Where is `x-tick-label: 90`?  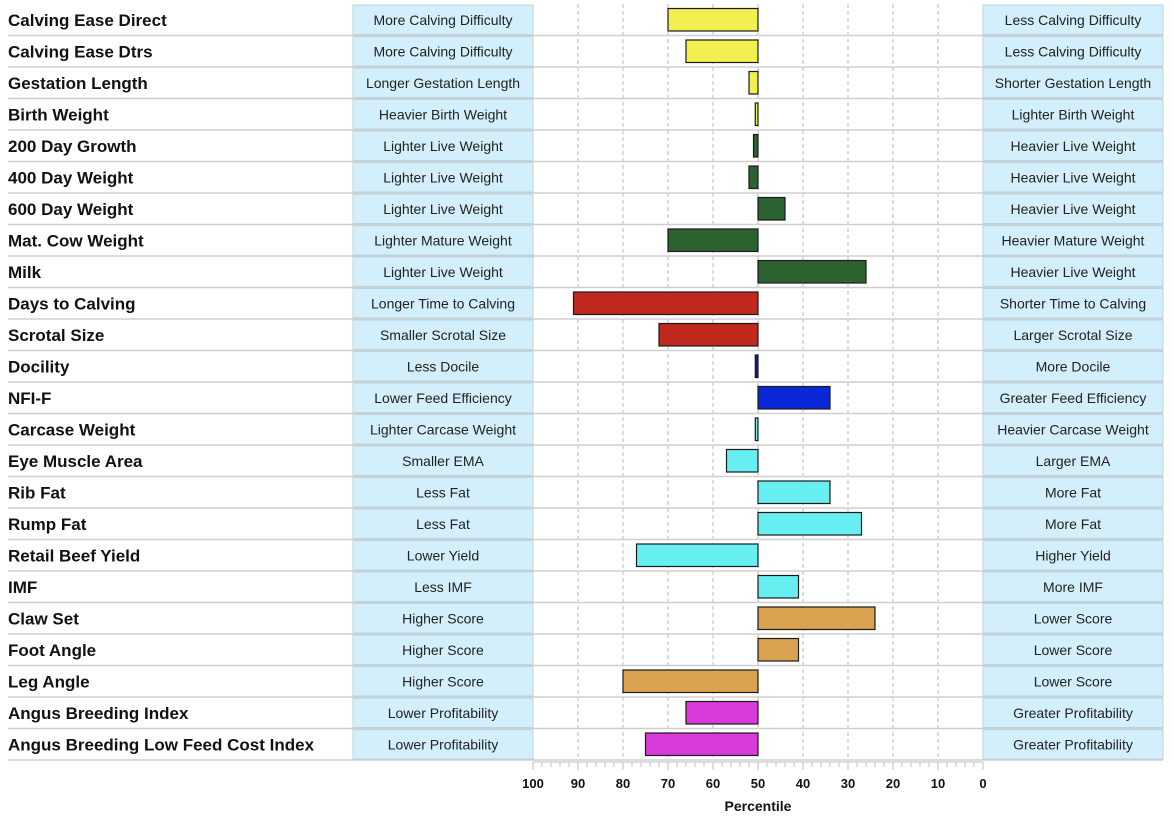 x-tick-label: 90 is located at coordinates (578, 783).